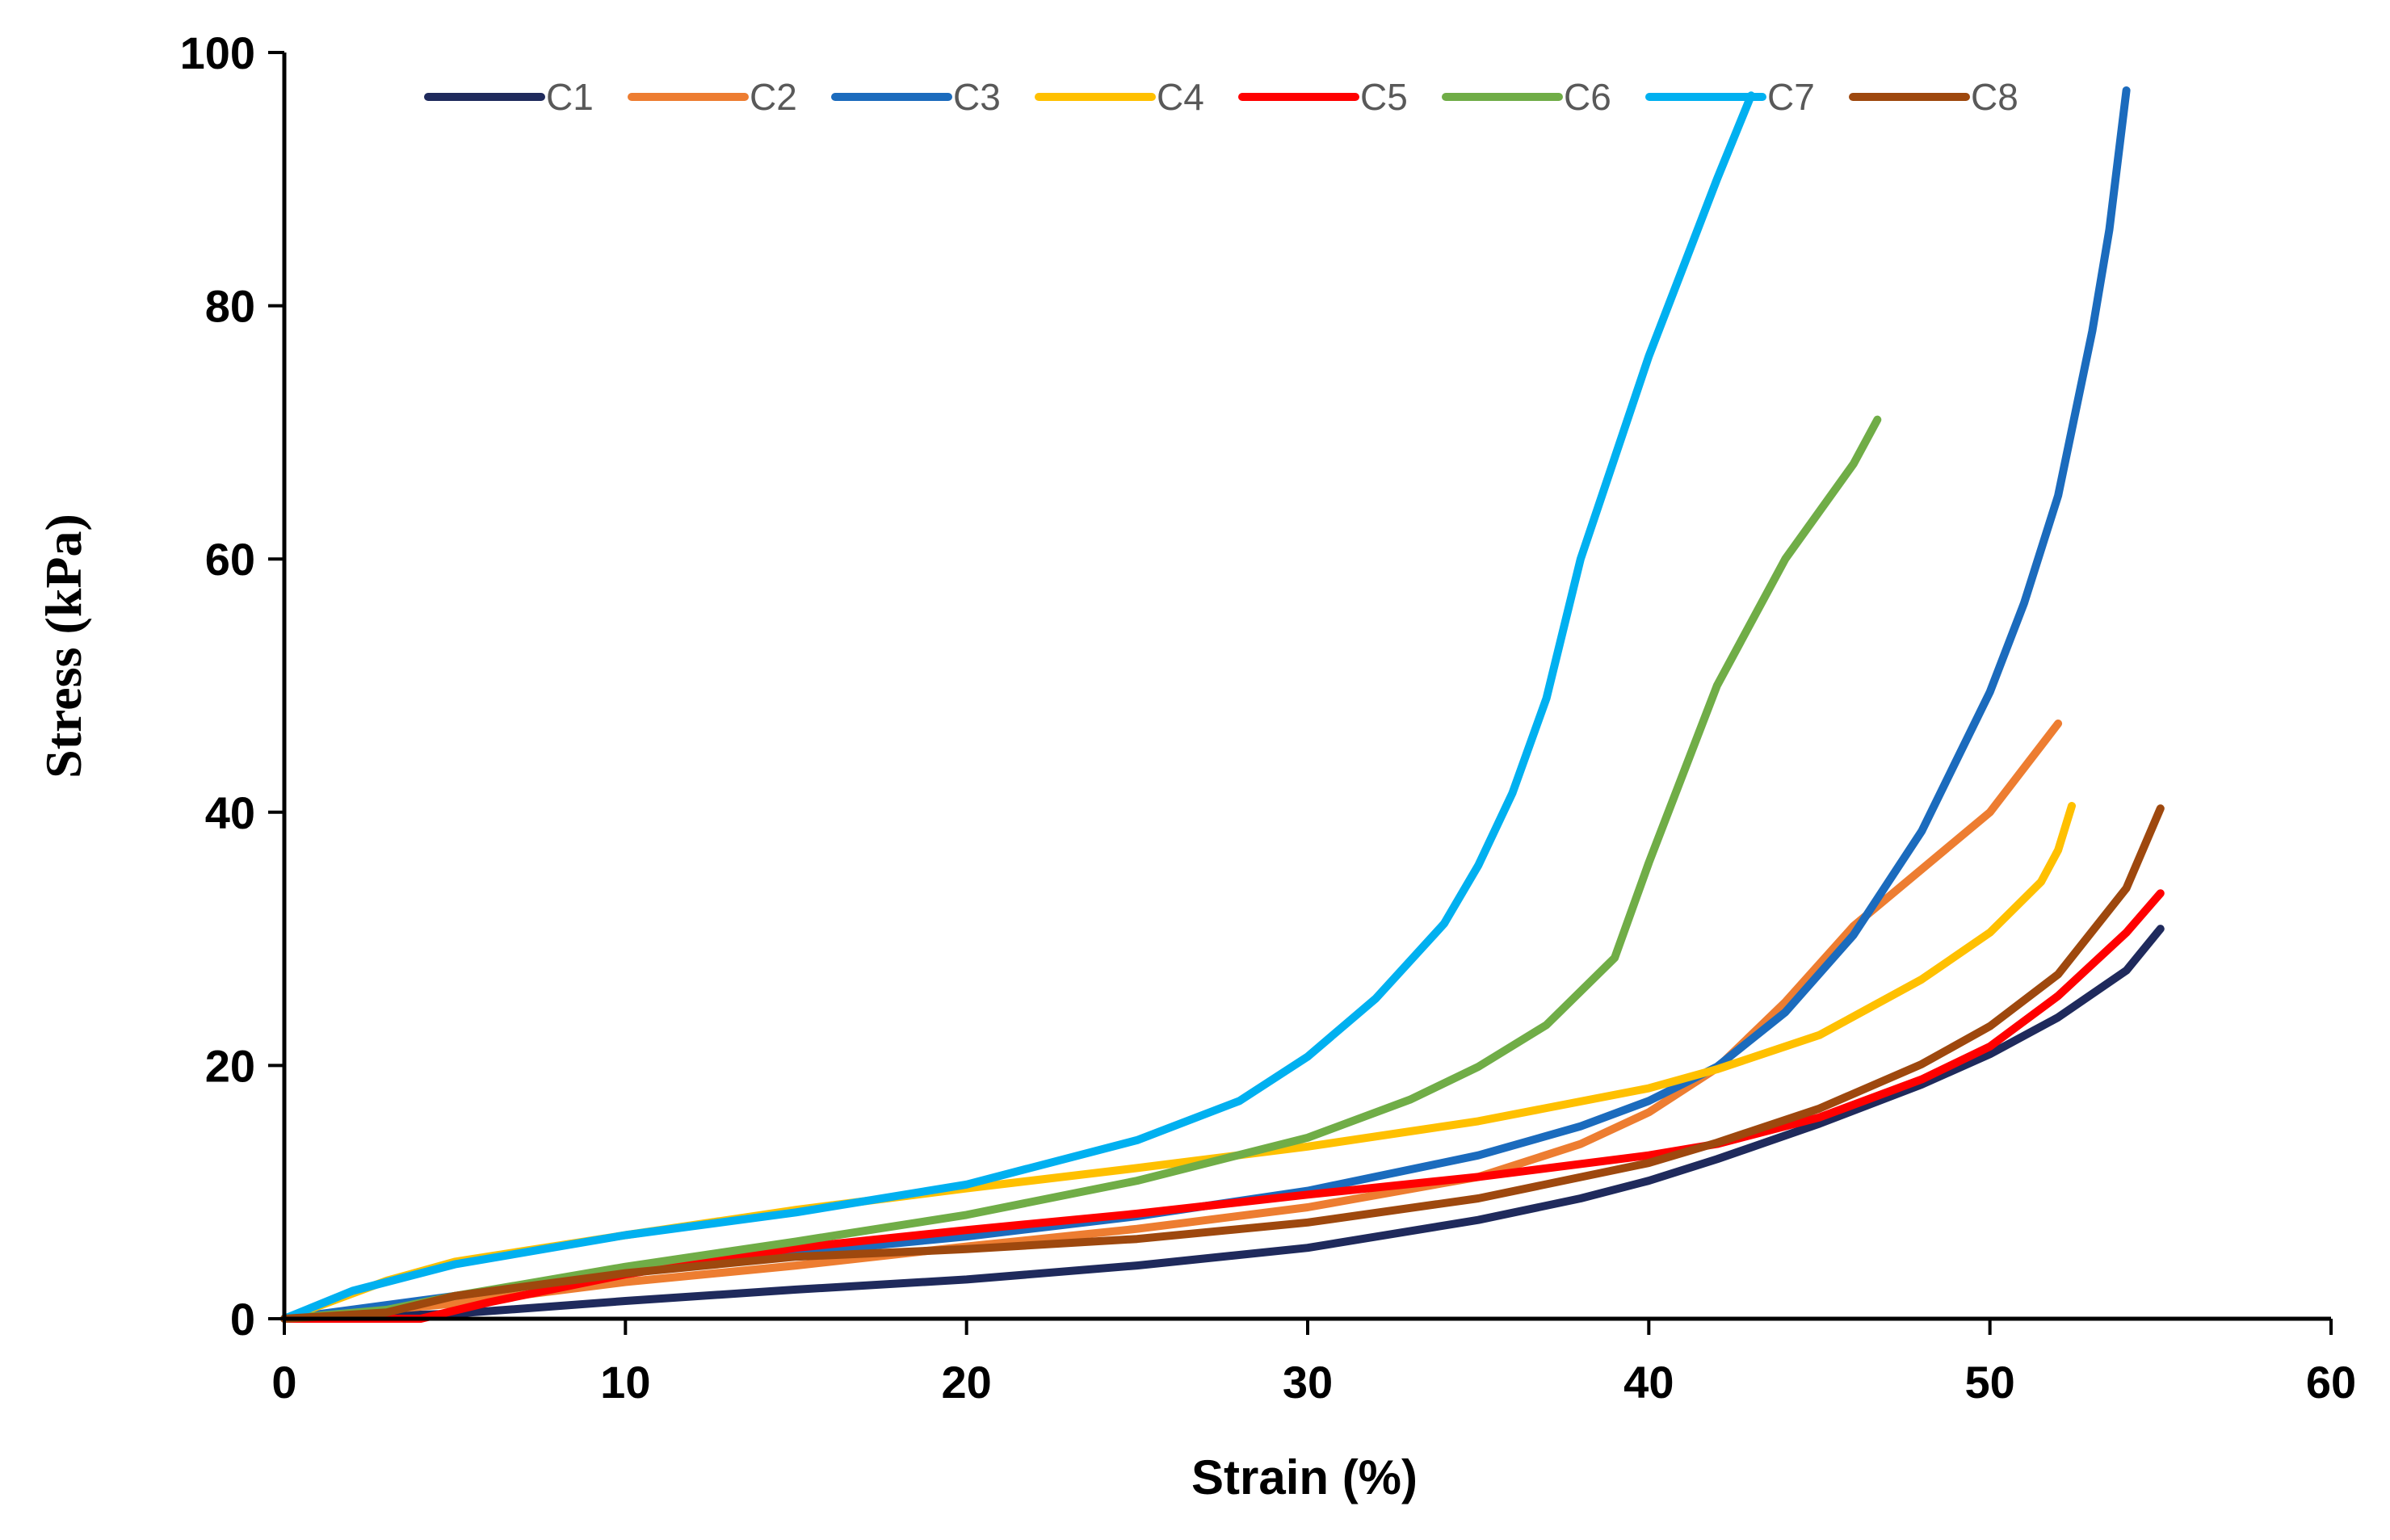  I want to click on y-tick-label: 40, so click(230, 812).